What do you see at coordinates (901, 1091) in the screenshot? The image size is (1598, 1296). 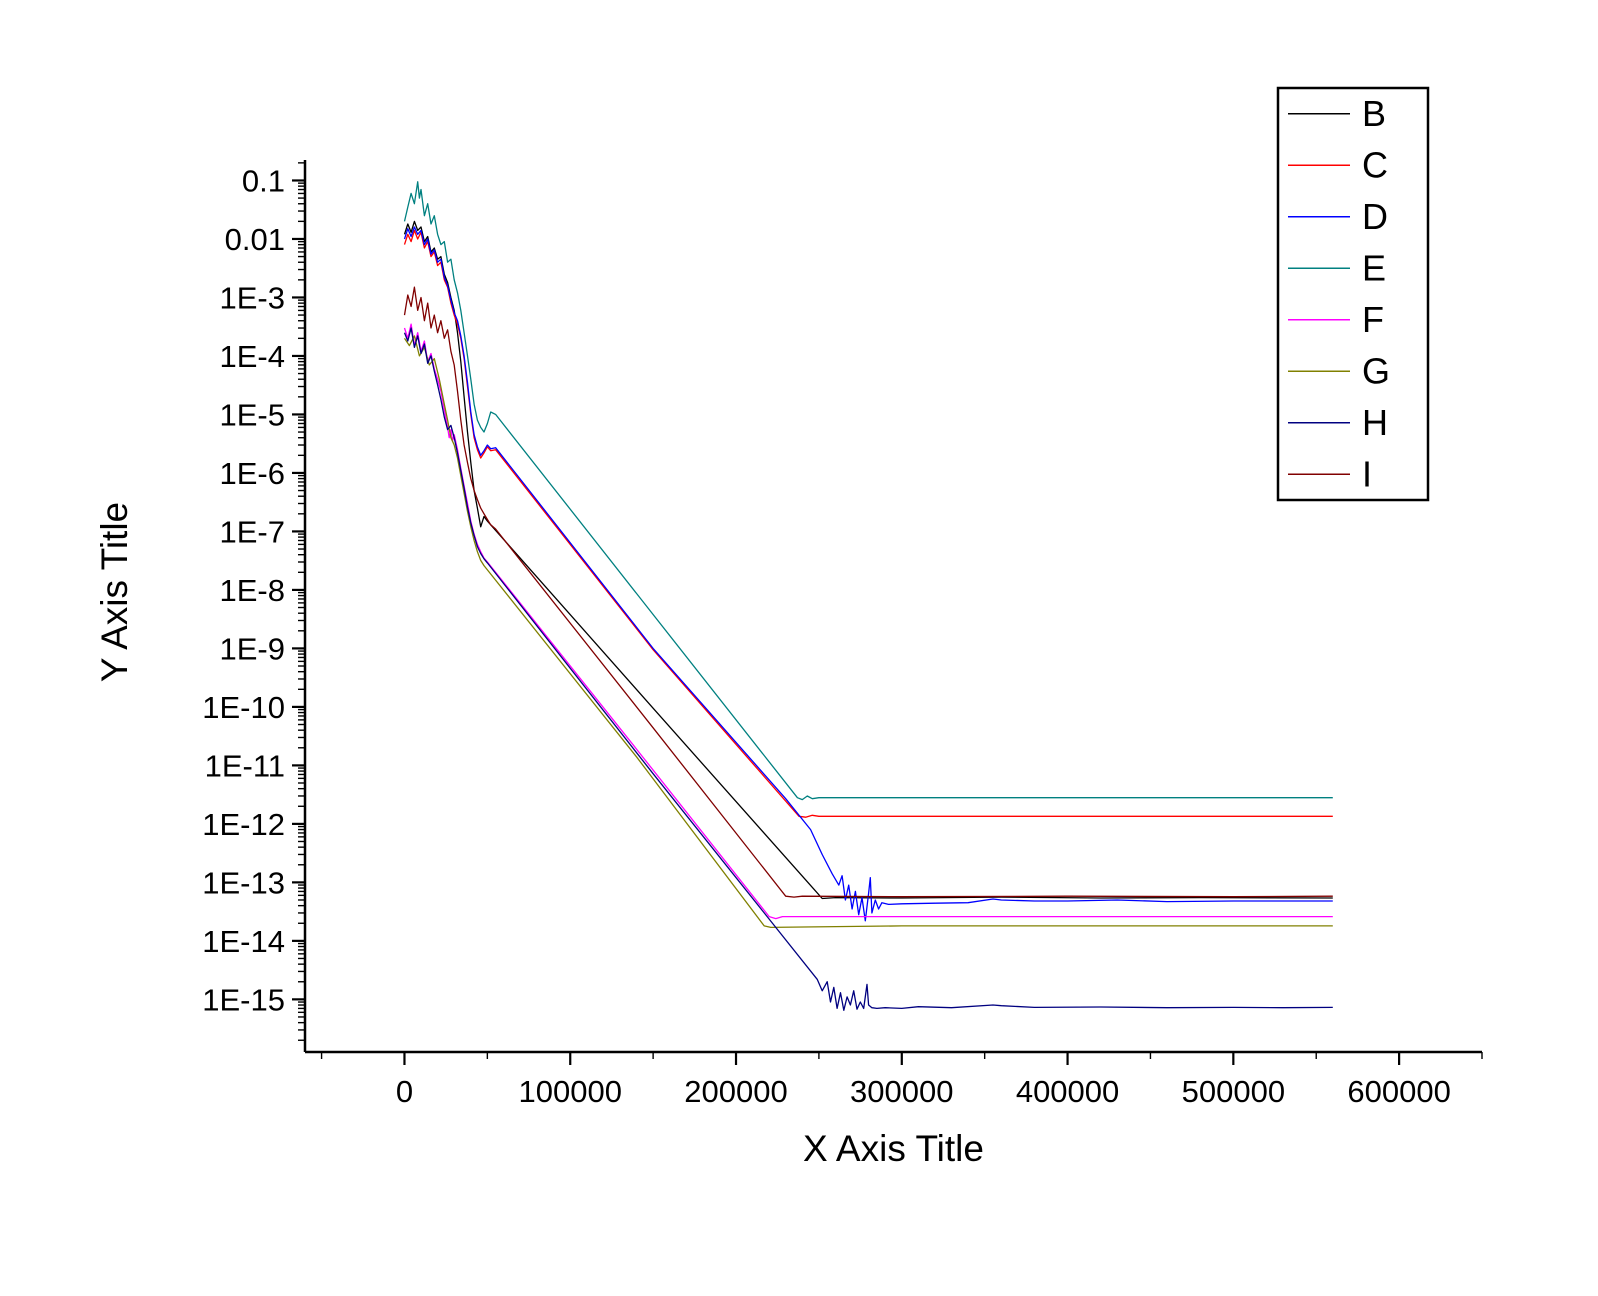 I see `x-tick-label: 300000` at bounding box center [901, 1091].